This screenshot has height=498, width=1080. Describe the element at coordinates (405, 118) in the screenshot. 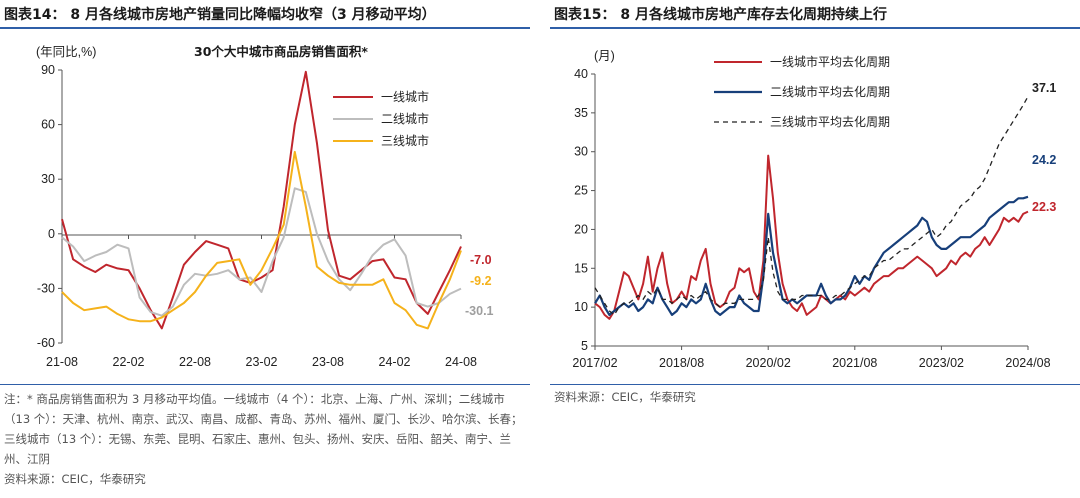

I see `legend-label-2: 二线城市` at that location.